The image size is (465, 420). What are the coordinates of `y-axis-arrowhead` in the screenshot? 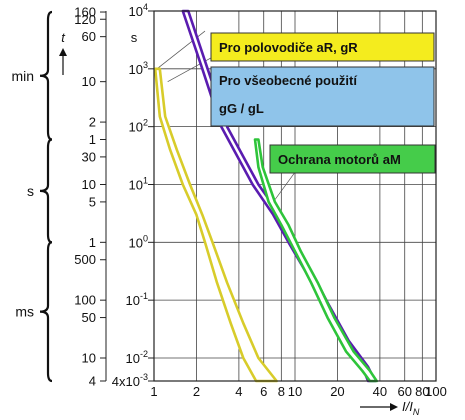 It's located at (63, 52).